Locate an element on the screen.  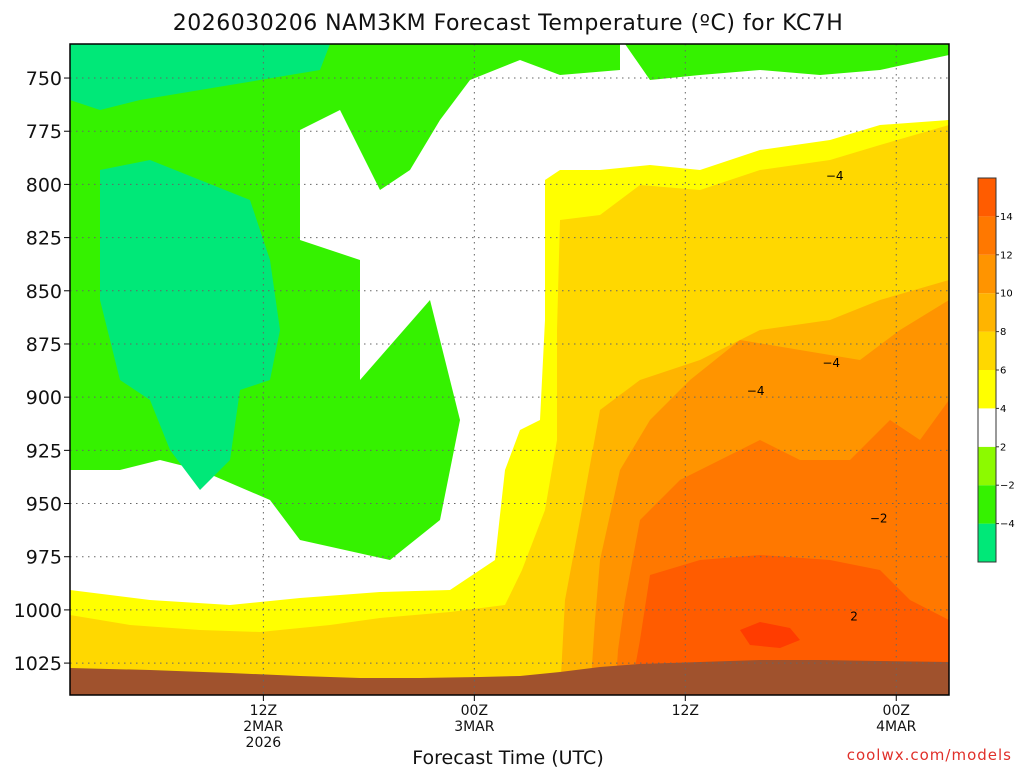
band-green-upper-left is located at coordinates (200, 77).